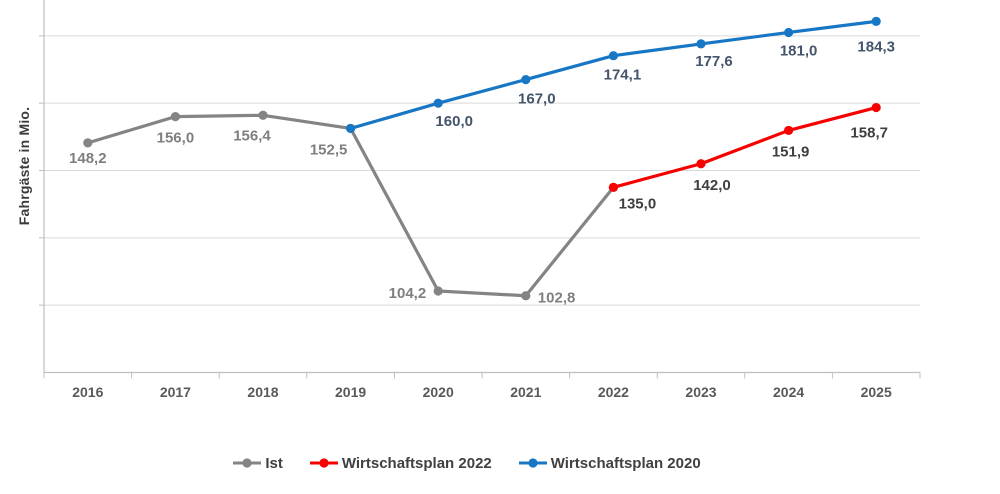 This screenshot has height=494, width=1000. Describe the element at coordinates (557, 298) in the screenshot. I see `data-point-label: 102,8` at that location.